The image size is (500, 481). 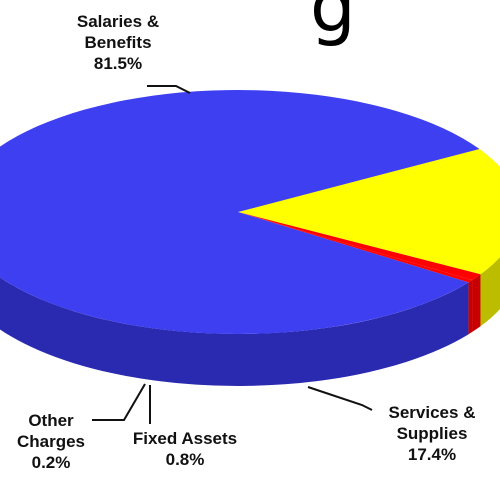 I want to click on label-other-line1: Other, so click(x=51, y=420).